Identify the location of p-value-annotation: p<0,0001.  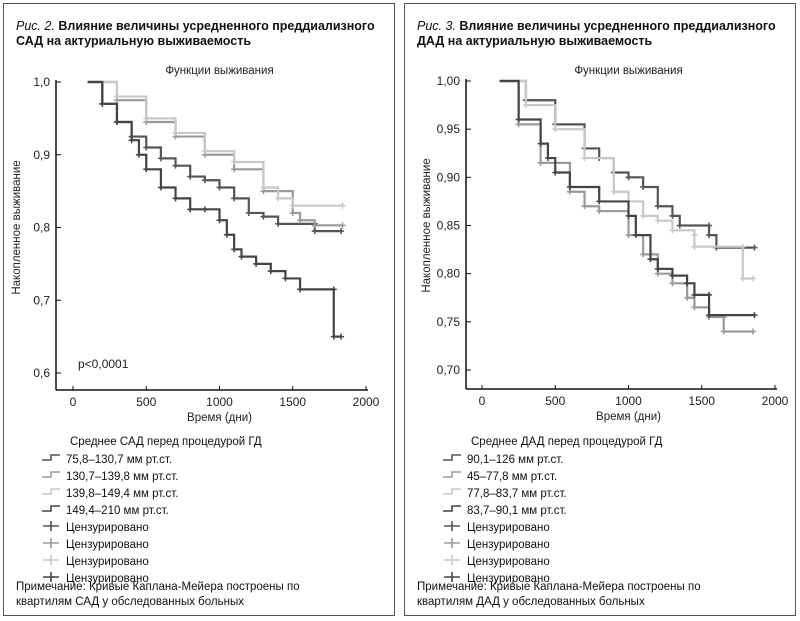
(103, 364).